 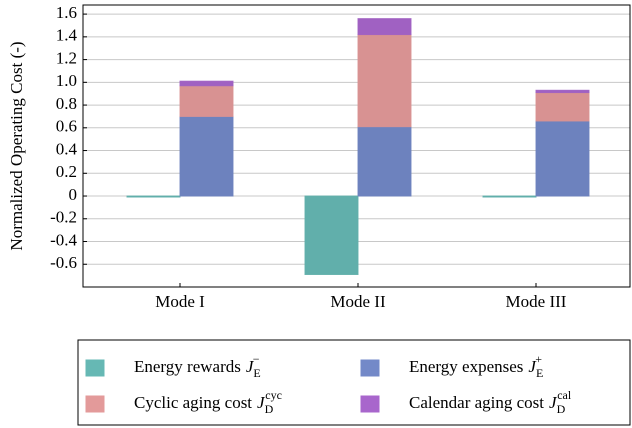 I want to click on y-tick-label: -0.4, so click(x=63, y=239).